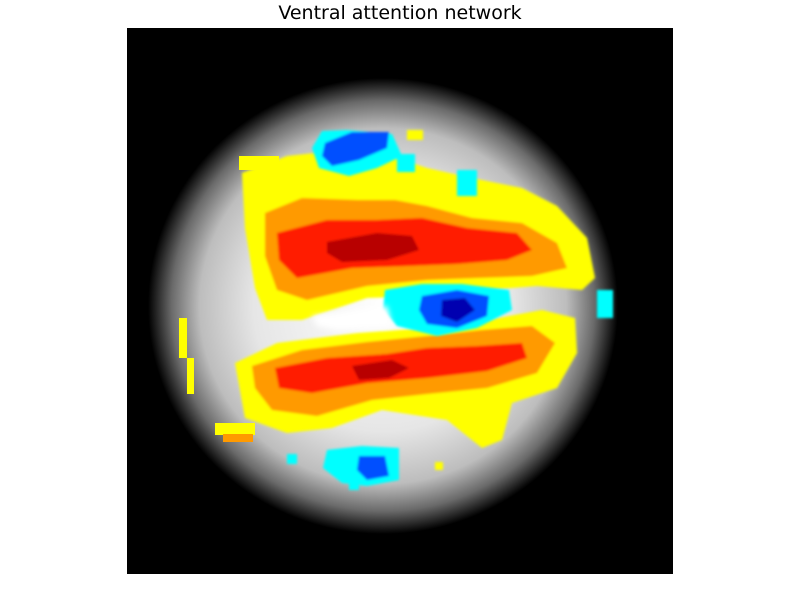  Describe the element at coordinates (235, 429) in the screenshot. I see `lower-left-blob` at that location.